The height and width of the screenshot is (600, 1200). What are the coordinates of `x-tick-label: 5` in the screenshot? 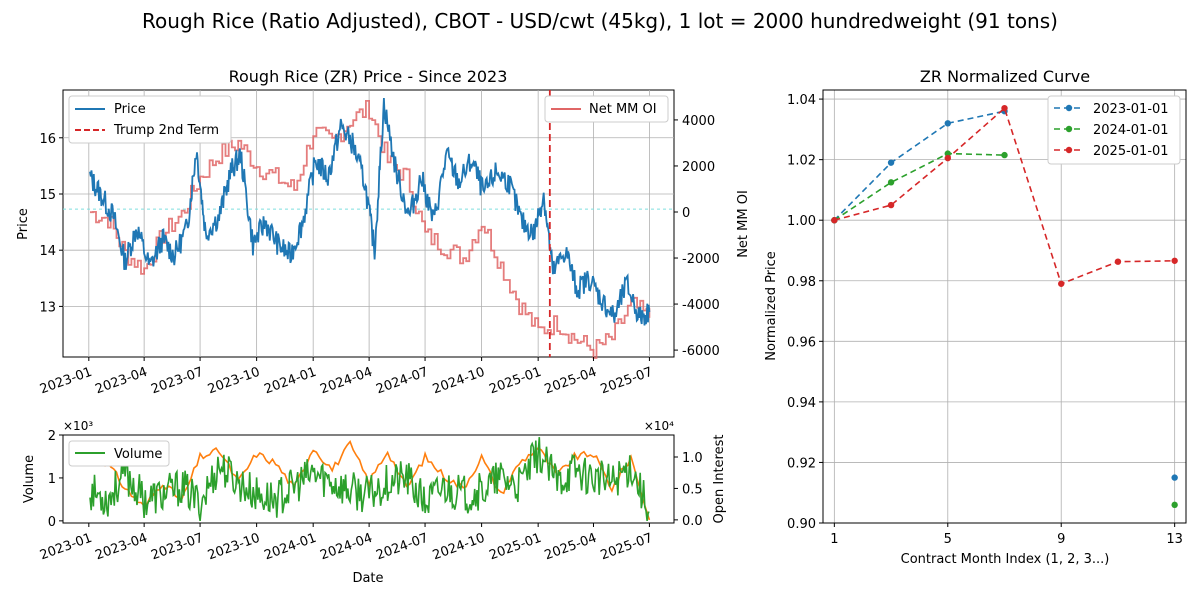 It's located at (948, 539).